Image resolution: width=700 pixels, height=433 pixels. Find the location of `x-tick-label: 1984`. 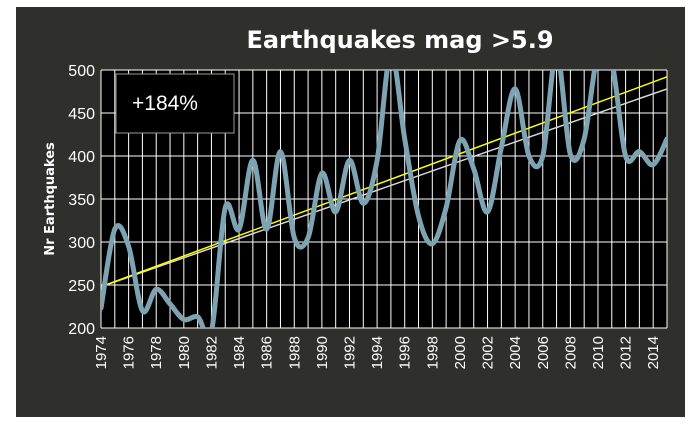

x-tick-label: 1984 is located at coordinates (239, 352).